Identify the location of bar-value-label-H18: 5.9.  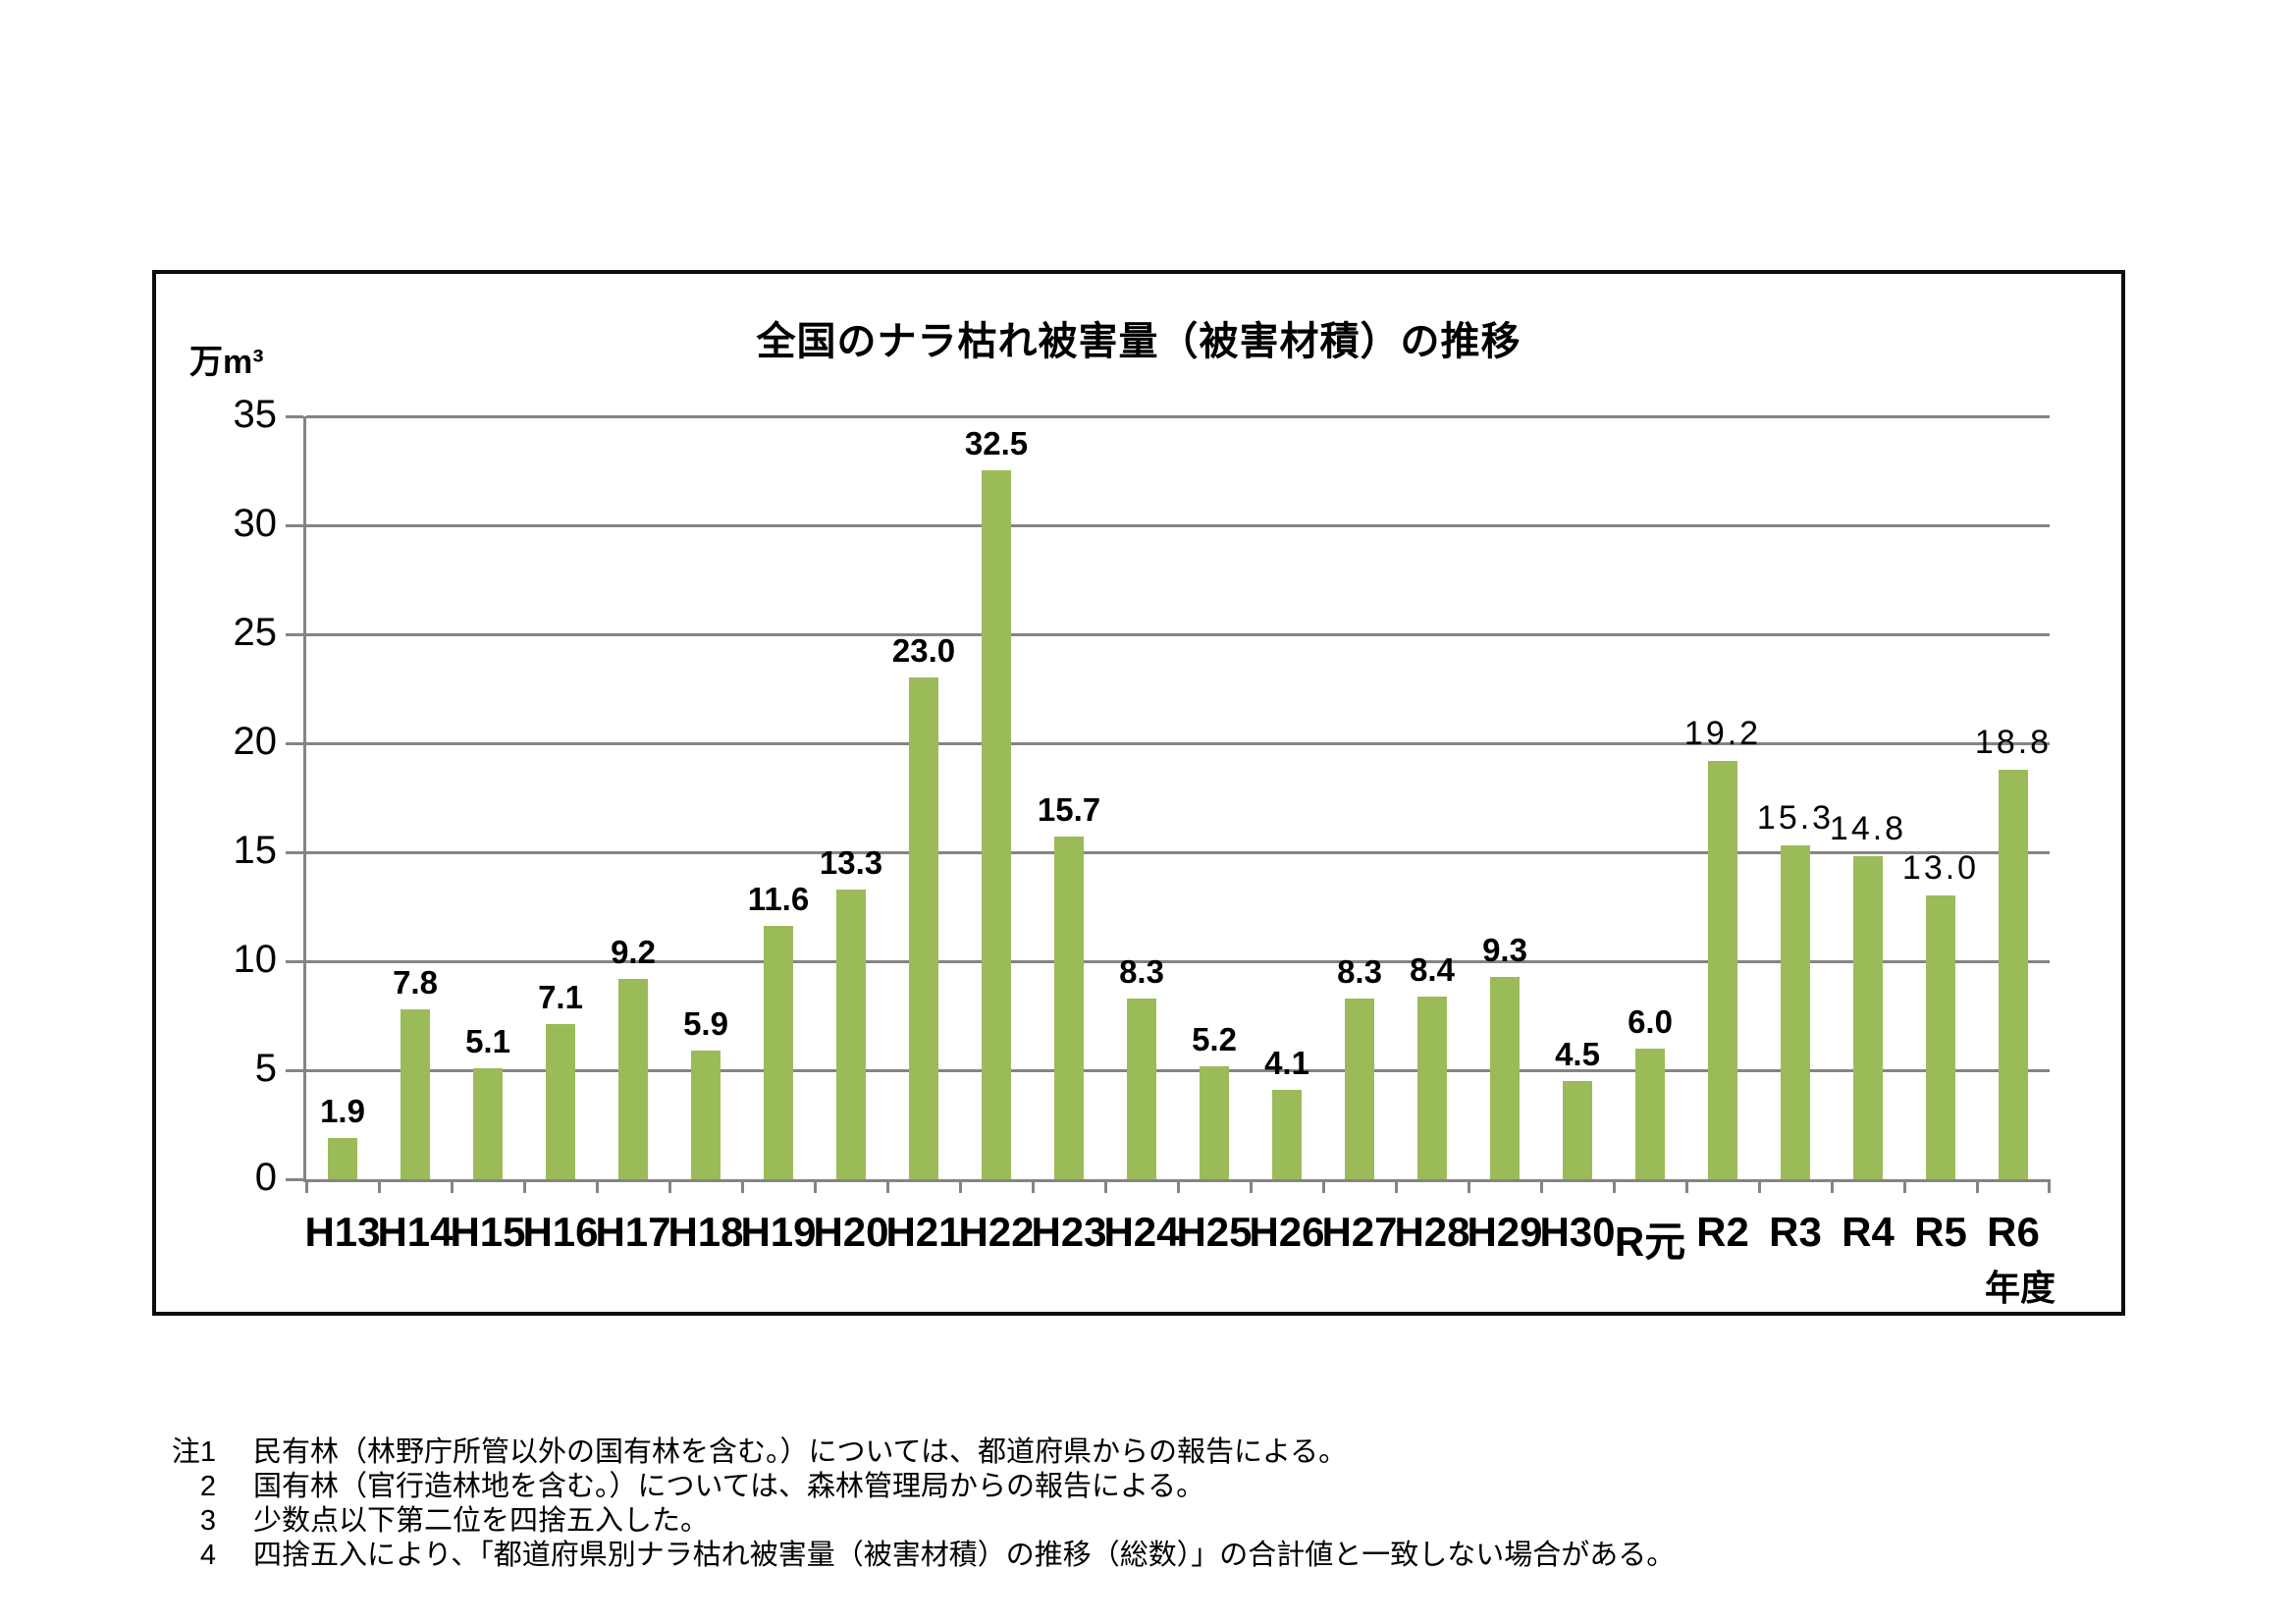
(706, 1023).